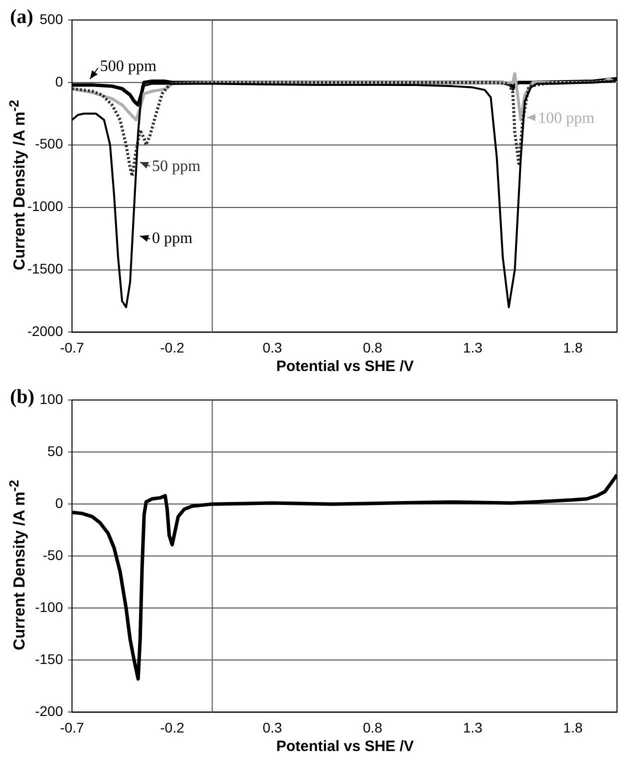 This screenshot has height=760, width=620. I want to click on y-tick-label: -100, so click(49, 606).